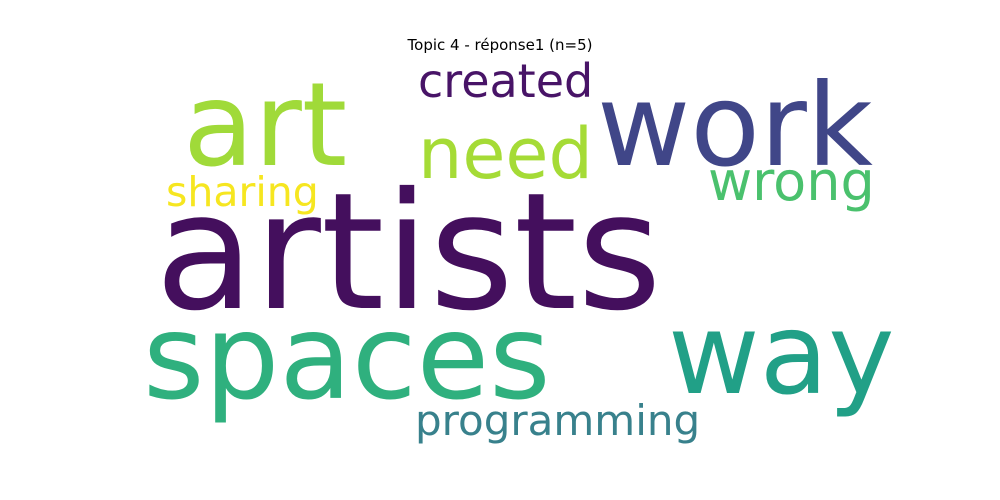  What do you see at coordinates (347, 357) in the screenshot?
I see `word-spaces: spaces` at bounding box center [347, 357].